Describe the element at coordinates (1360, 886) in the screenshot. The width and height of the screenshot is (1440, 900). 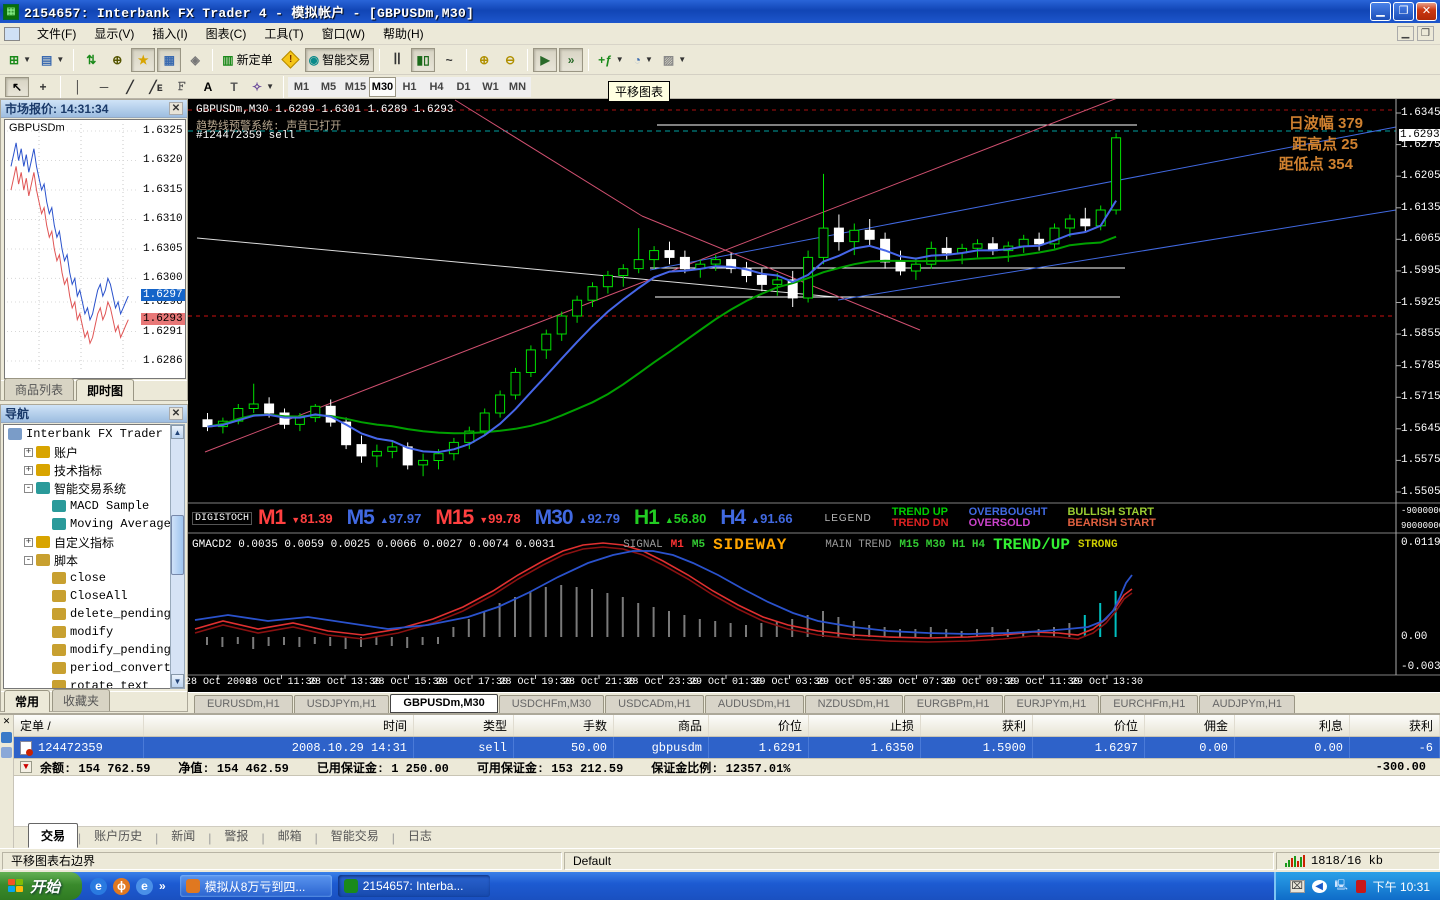
I see `alert-tray-icon` at that location.